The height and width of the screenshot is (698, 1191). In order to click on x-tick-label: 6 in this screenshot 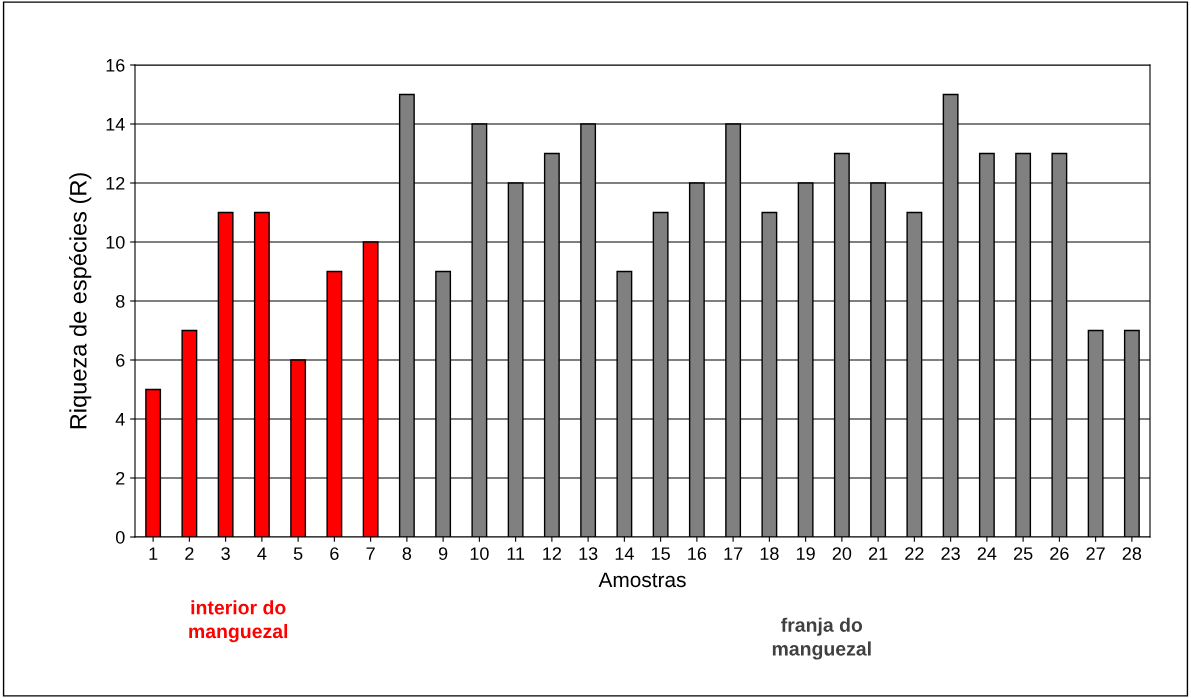, I will do `click(334, 553)`.